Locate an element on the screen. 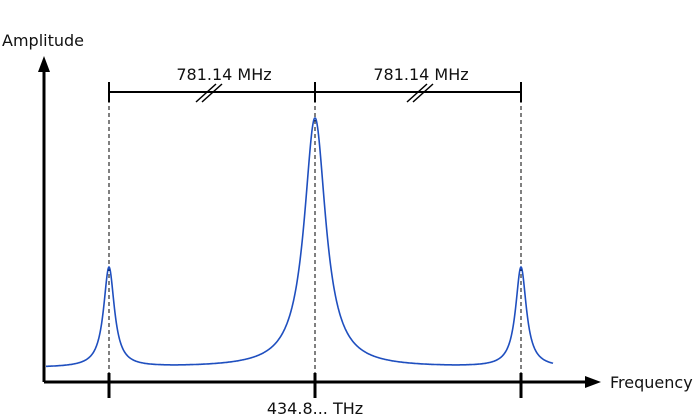 This screenshot has width=700, height=416. center-frequency-label: 434.8... THz is located at coordinates (315, 407).